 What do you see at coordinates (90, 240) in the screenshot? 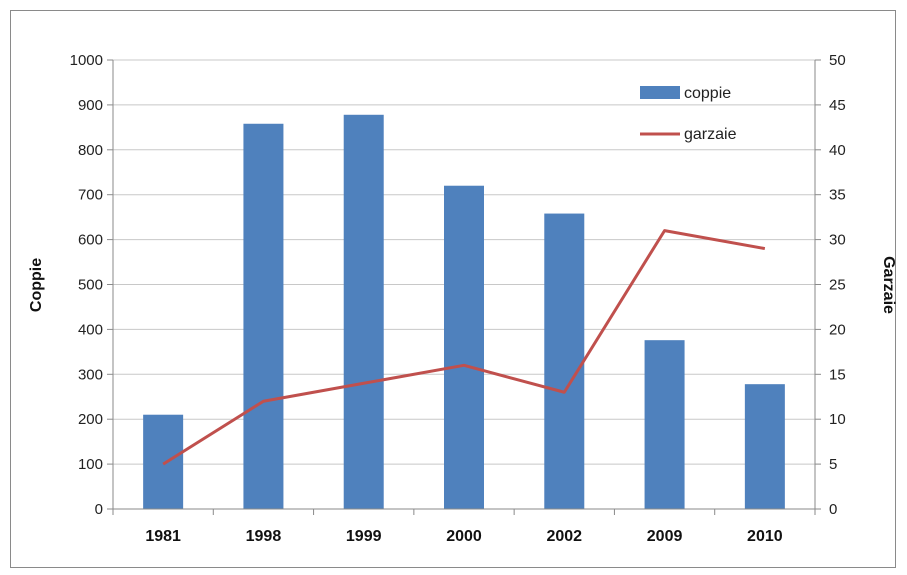
I see `y-tick-label: 600` at bounding box center [90, 240].